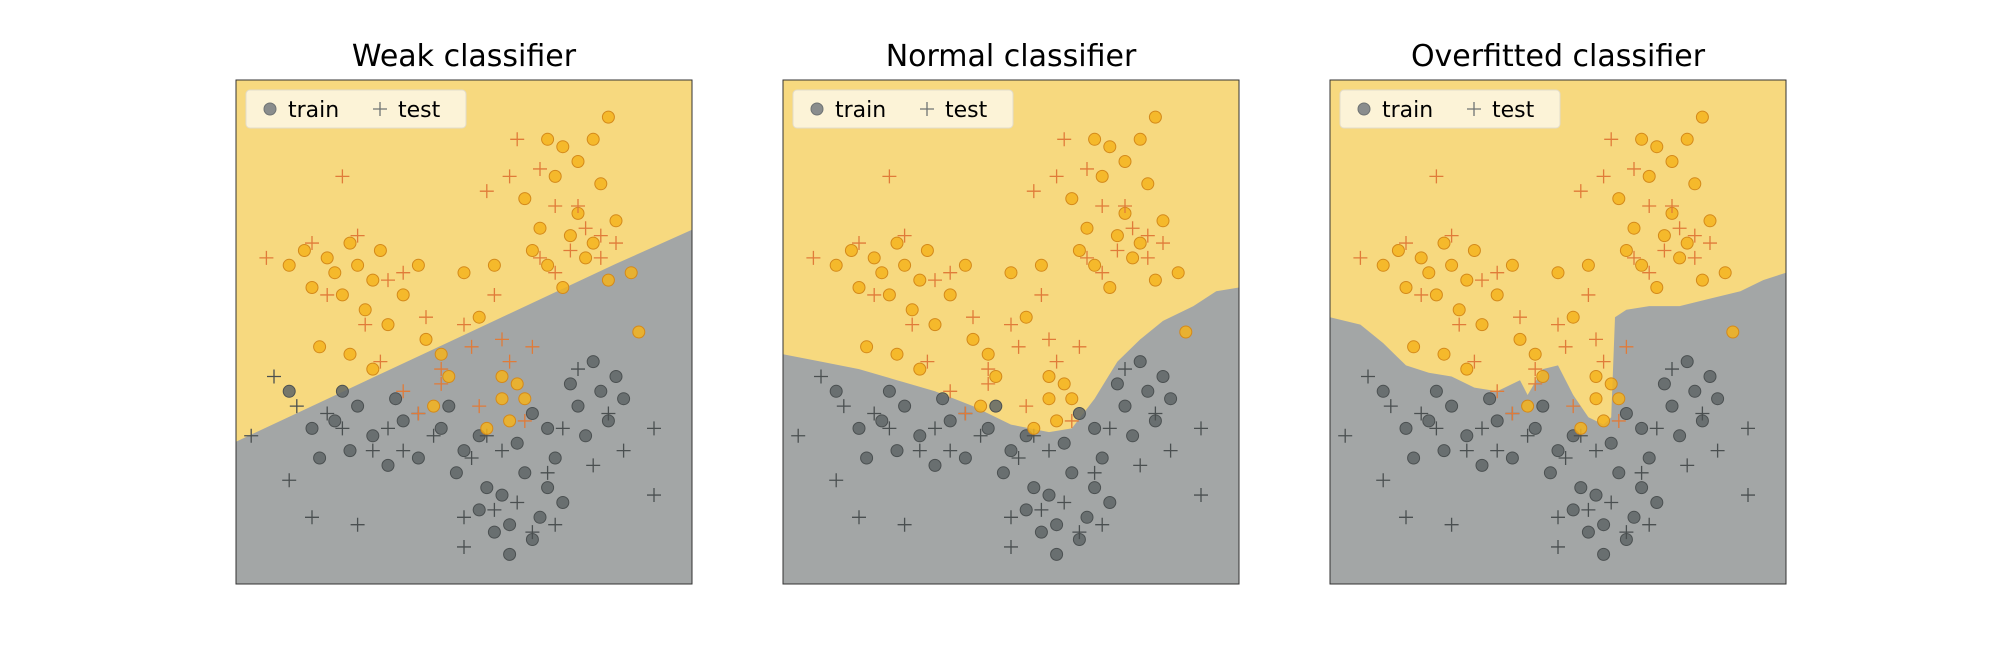  Describe the element at coordinates (966, 110) in the screenshot. I see `legend-test-label: test` at that location.